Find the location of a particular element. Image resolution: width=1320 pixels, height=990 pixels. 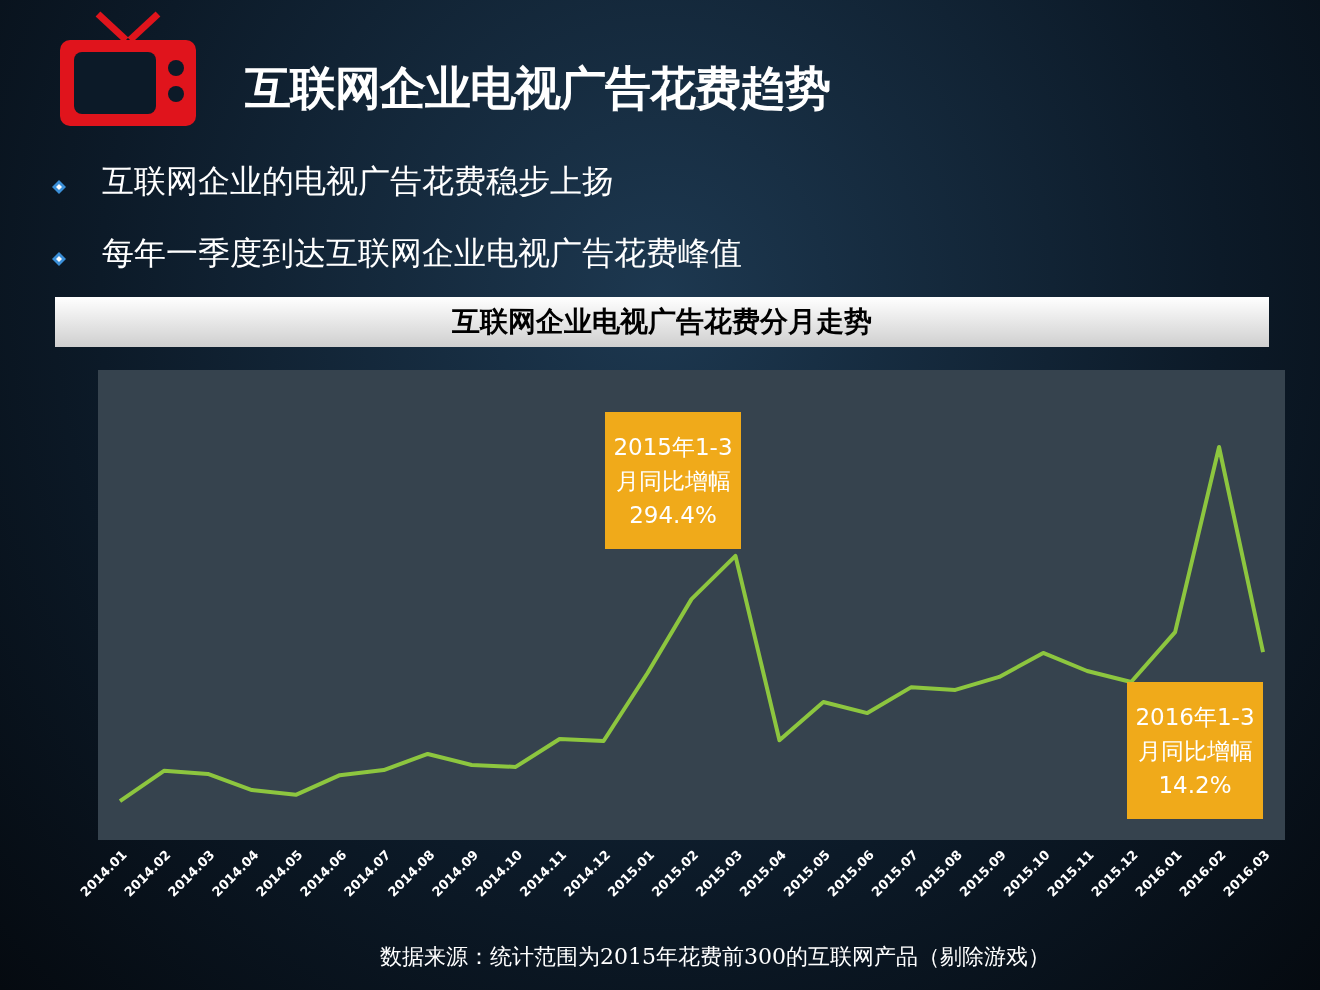

annotation: 2015年1-3月同比增幅294.4% is located at coordinates (673, 481).